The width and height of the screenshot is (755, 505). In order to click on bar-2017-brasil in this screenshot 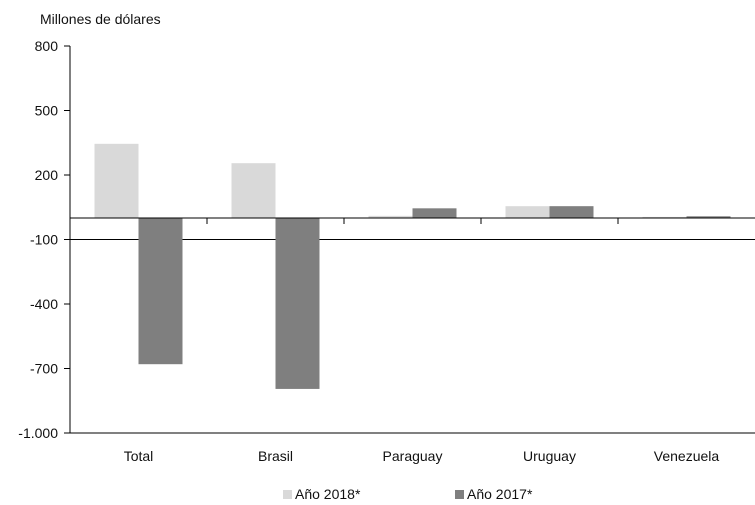, I will do `click(297, 303)`.